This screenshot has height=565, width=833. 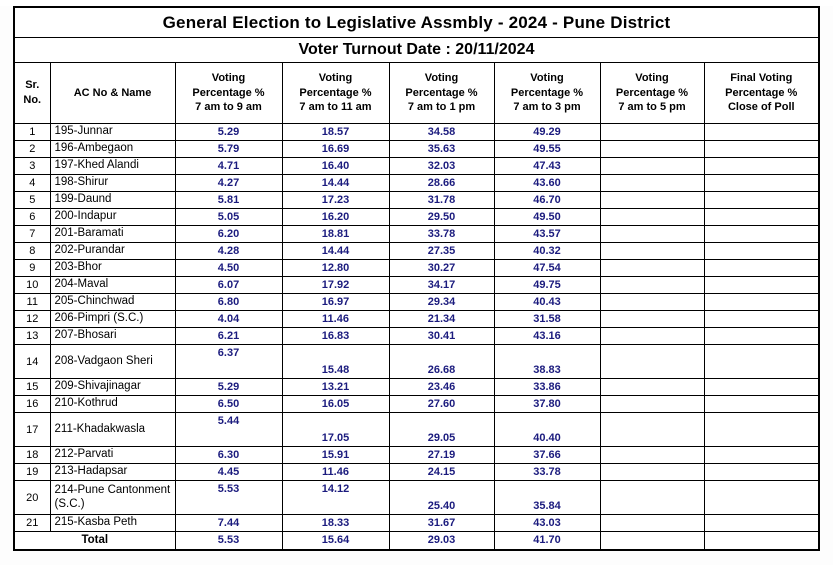 What do you see at coordinates (547, 540) in the screenshot?
I see `total-pct-cell: 41.70` at bounding box center [547, 540].